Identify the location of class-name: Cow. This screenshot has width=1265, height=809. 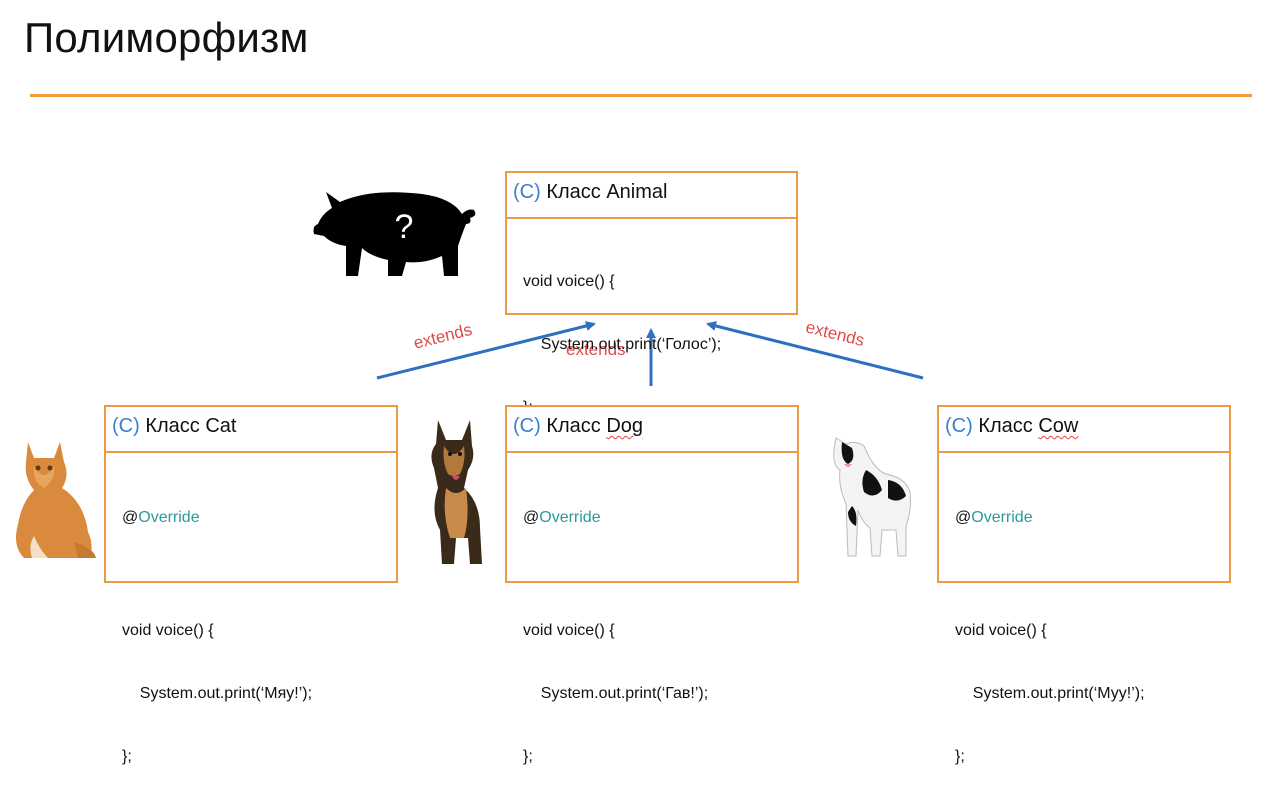
(1058, 426).